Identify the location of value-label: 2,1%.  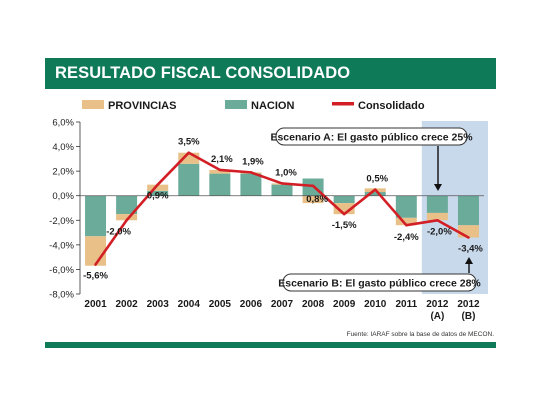
(222, 159).